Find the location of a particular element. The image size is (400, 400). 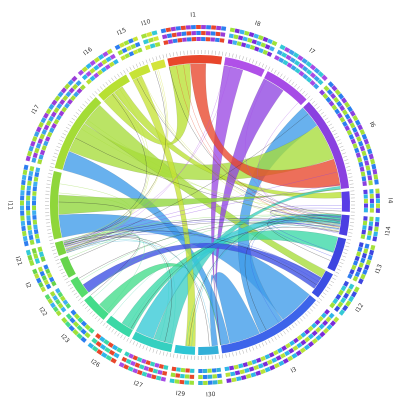

tick-mark-i7 is located at coordinates (301, 90).